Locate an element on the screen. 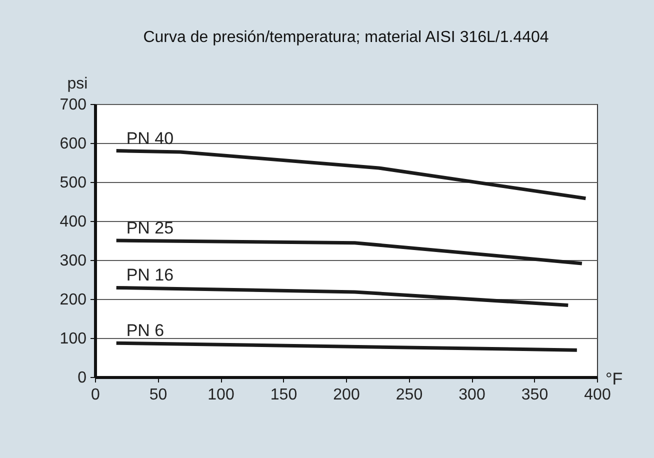 Image resolution: width=654 pixels, height=458 pixels. x-tick-label: 300 is located at coordinates (472, 395).